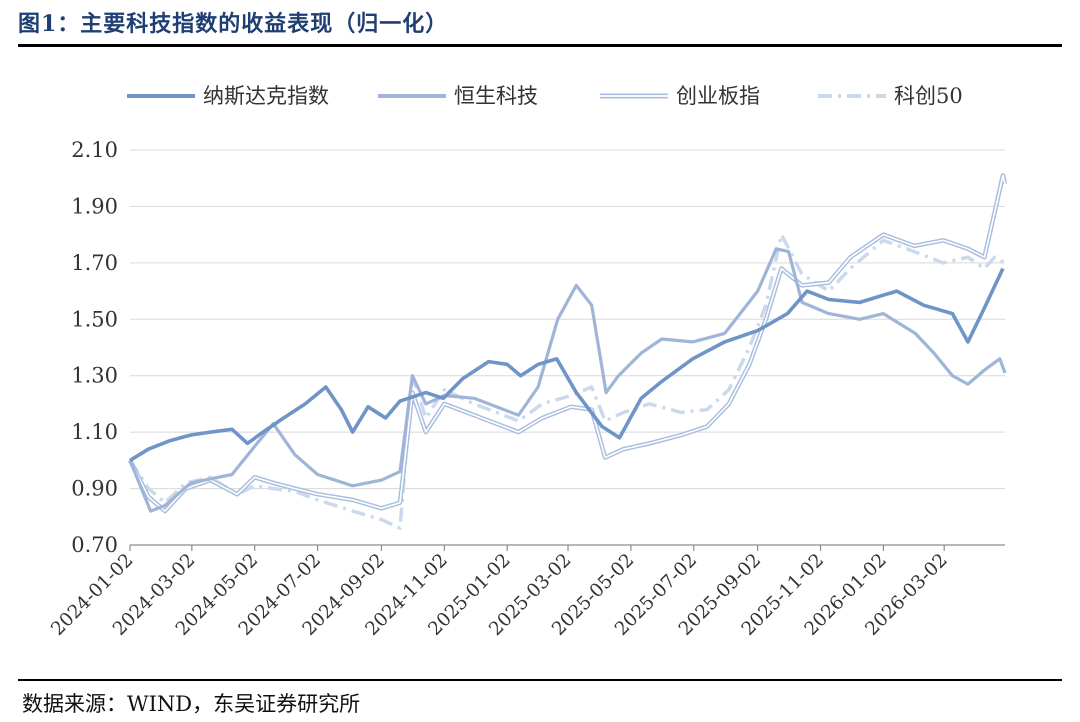 Image resolution: width=1080 pixels, height=722 pixels. Describe the element at coordinates (540, 680) in the screenshot. I see `bottom-rule` at that location.